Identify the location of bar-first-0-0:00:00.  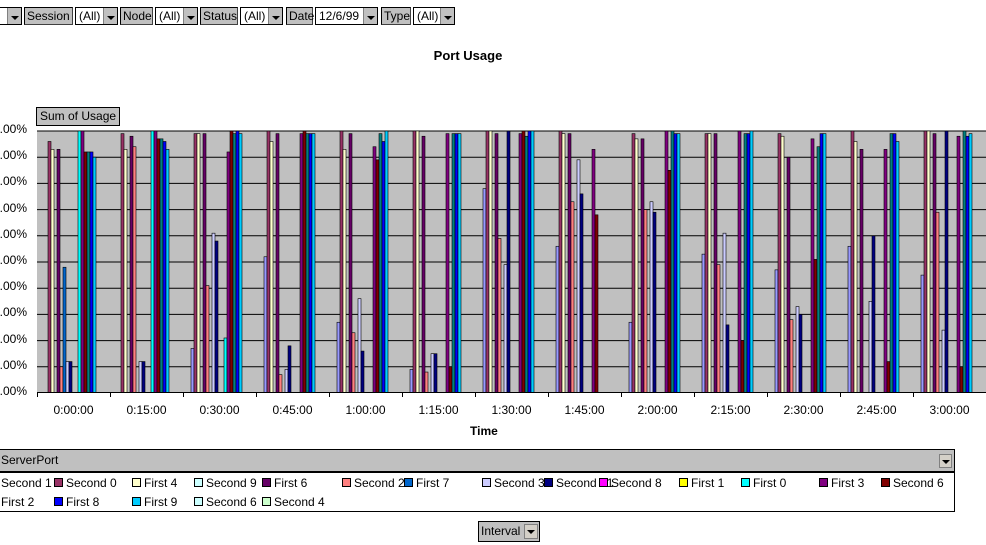
(79, 262).